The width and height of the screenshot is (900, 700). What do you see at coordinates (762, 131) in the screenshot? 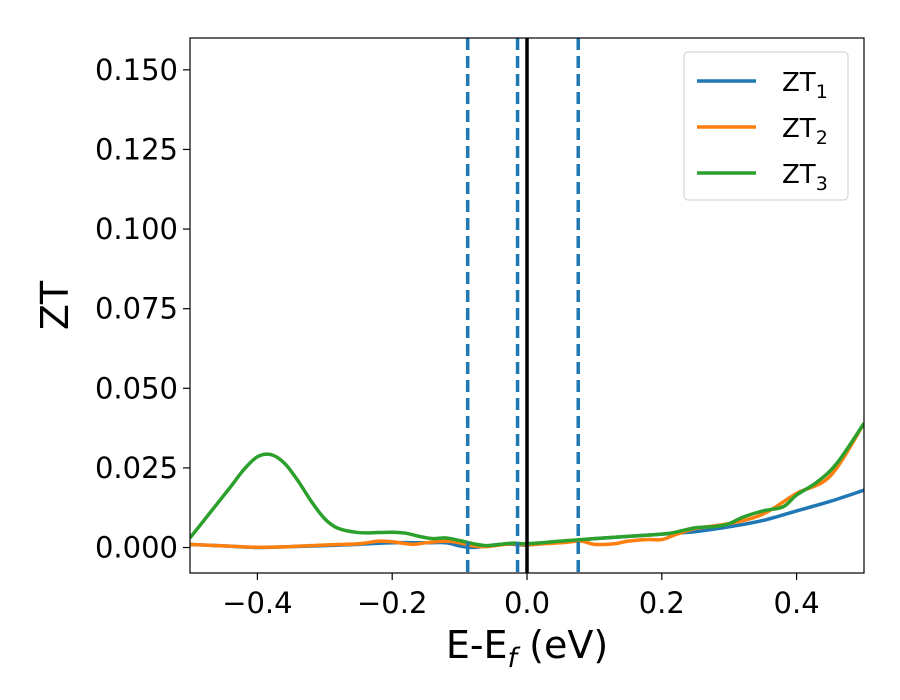
I see `legend-items: ZT1 ZT2 ZT3` at bounding box center [762, 131].